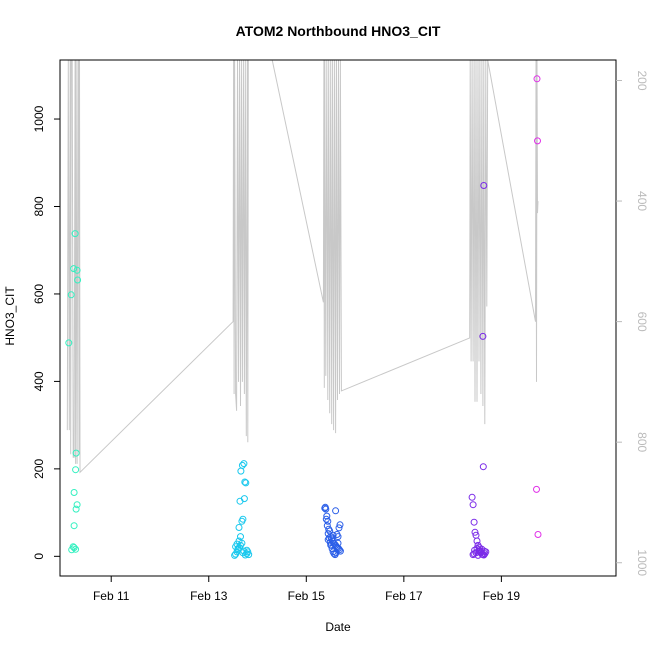 Image resolution: width=650 pixels, height=650 pixels. Describe the element at coordinates (39, 118) in the screenshot. I see `y-tick-label: 1000` at that location.